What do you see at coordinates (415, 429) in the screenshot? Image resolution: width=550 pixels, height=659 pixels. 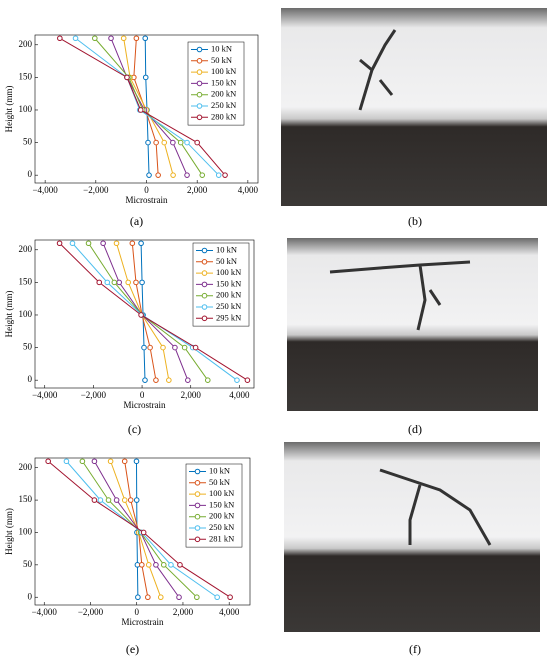 I see `panel-label: (d)` at bounding box center [415, 429].